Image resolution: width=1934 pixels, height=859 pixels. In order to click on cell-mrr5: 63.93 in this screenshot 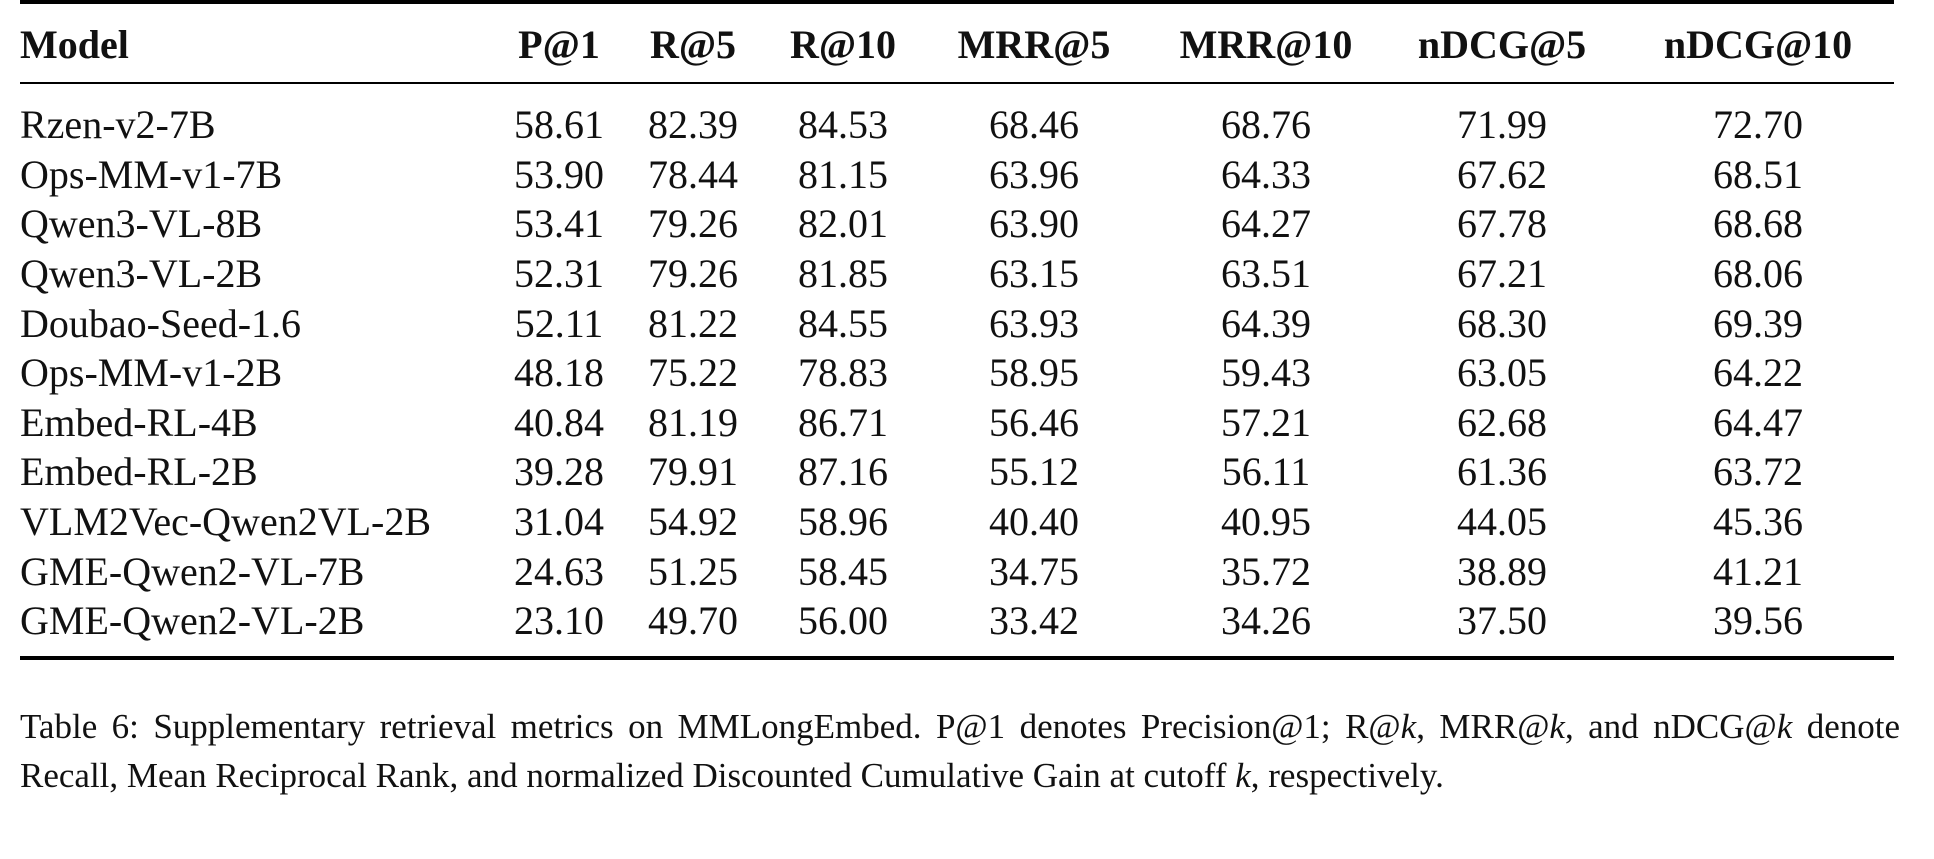, I will do `click(1034, 323)`.